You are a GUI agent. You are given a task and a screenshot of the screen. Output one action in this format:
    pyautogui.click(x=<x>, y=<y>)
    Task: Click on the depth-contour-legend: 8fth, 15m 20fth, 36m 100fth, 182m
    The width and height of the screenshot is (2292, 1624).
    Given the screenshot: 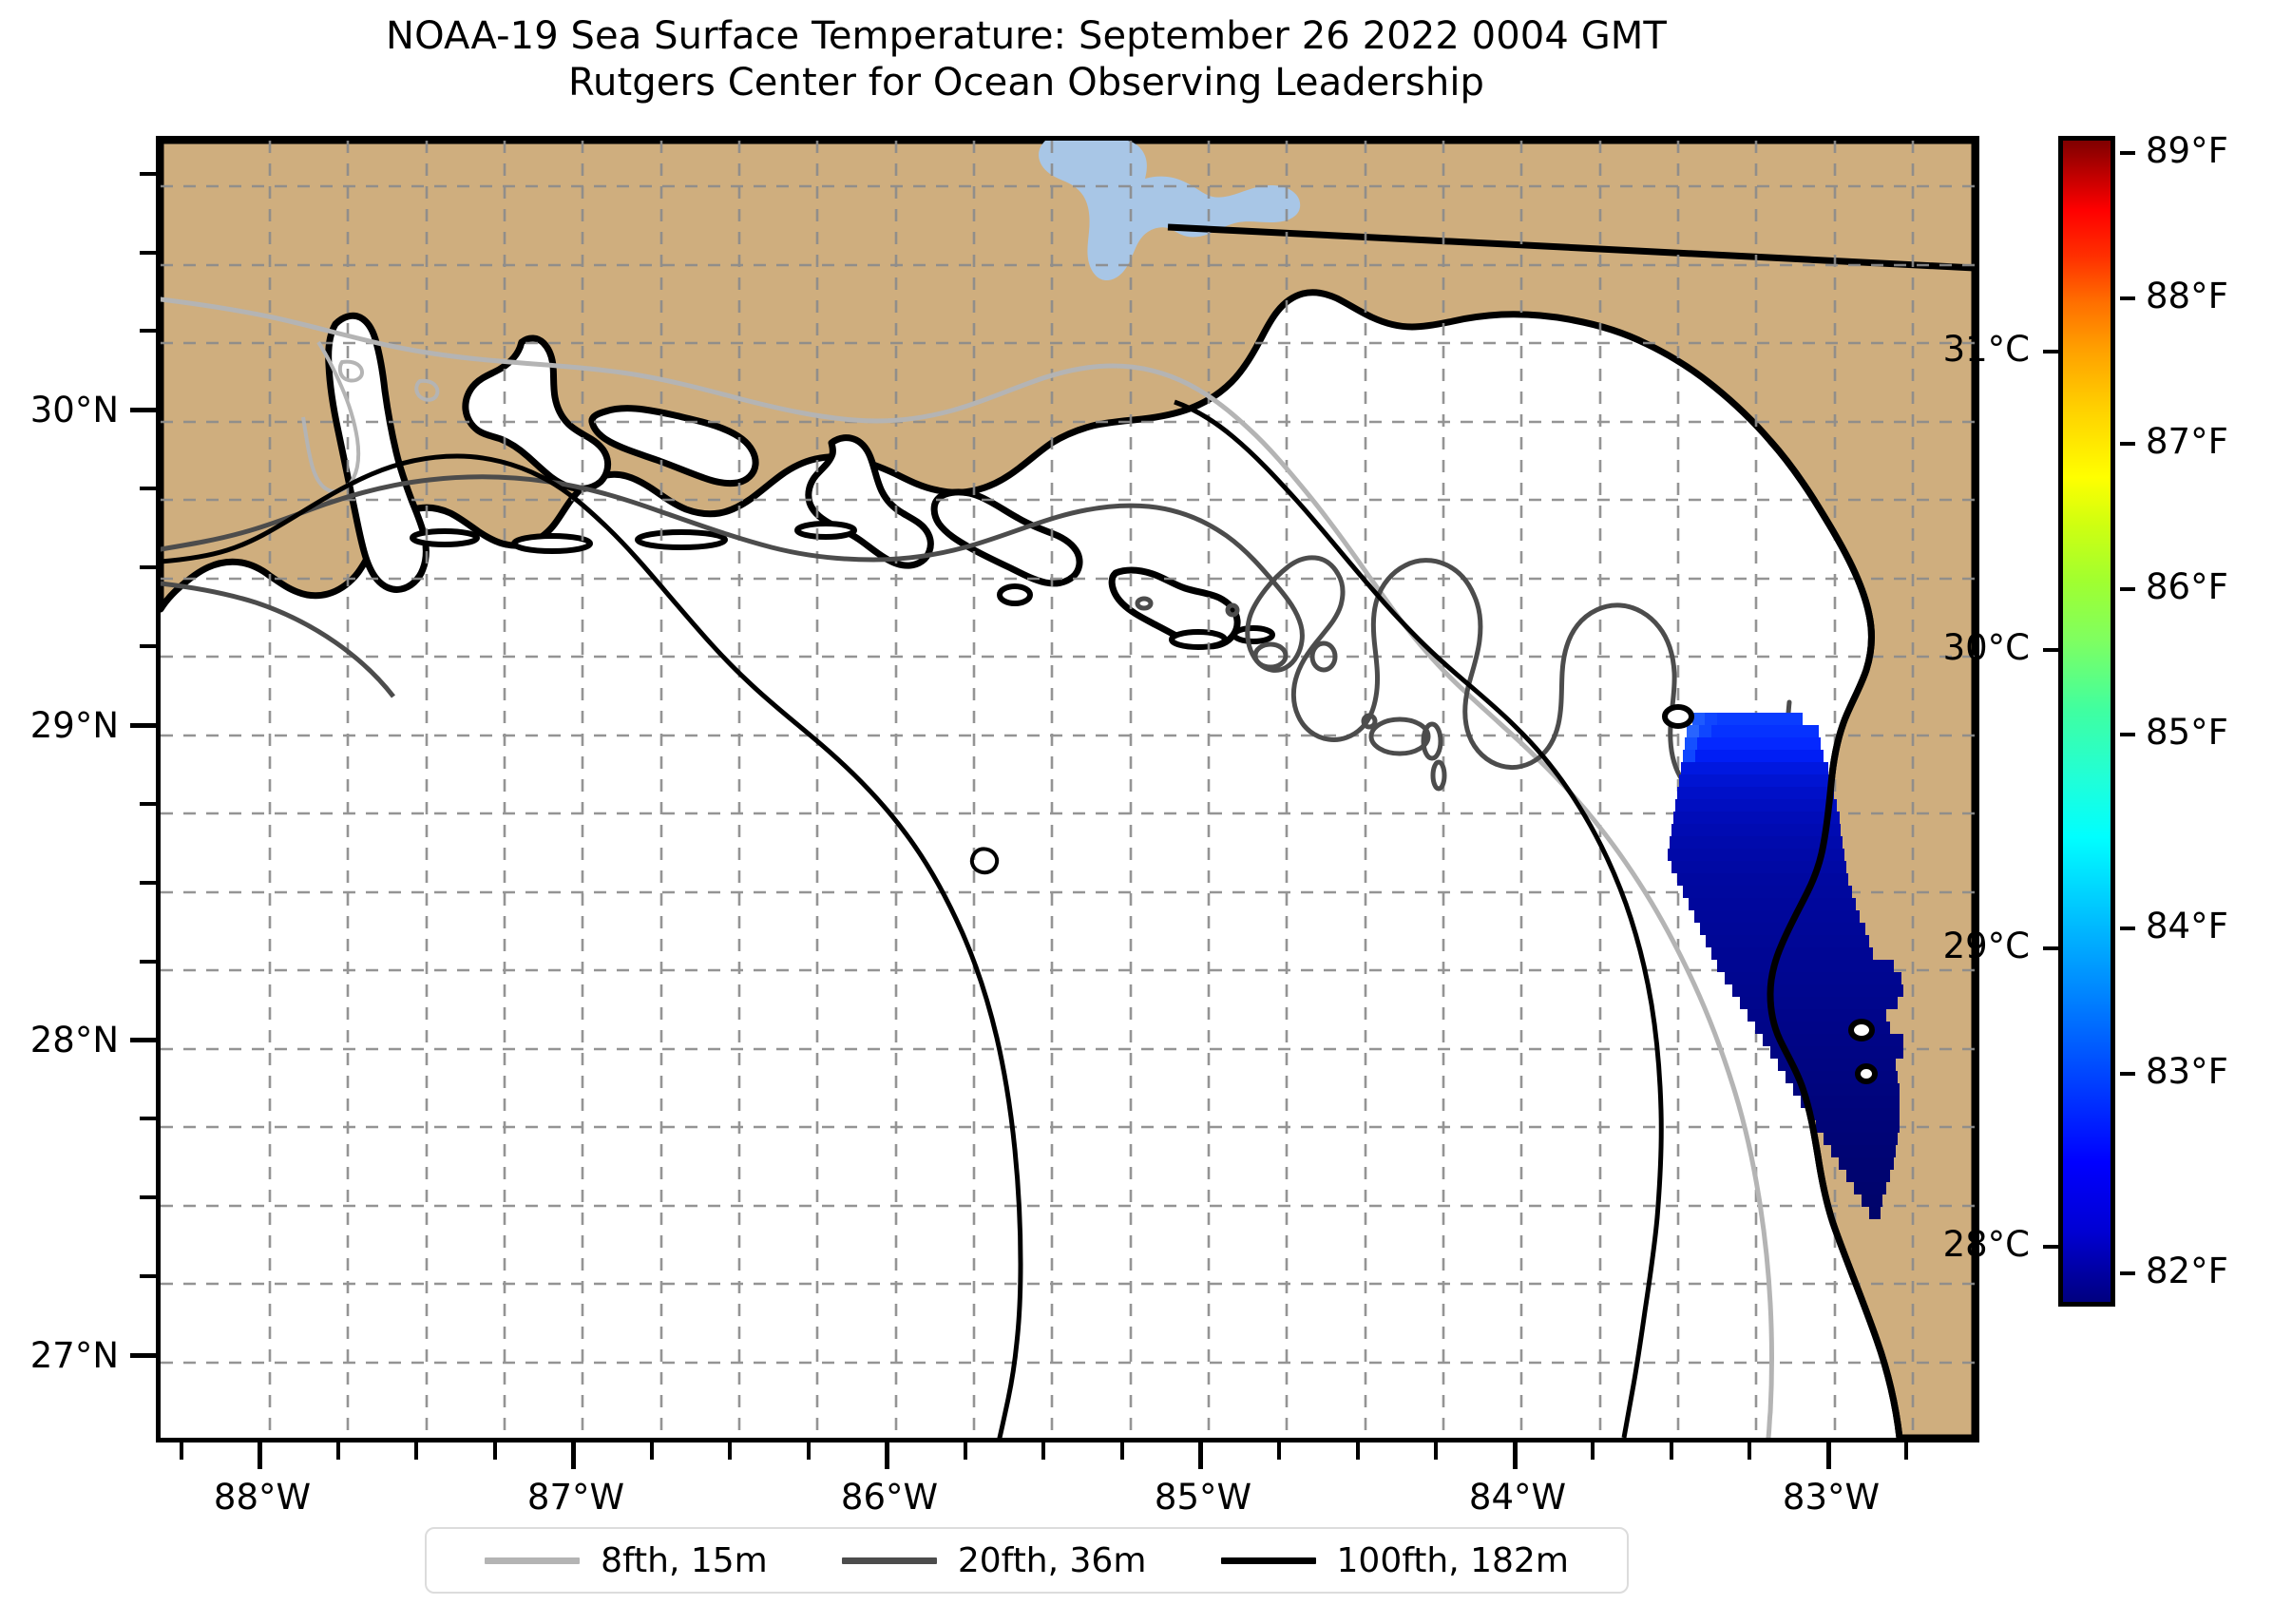 What is the action you would take?
    pyautogui.click(x=1027, y=1560)
    